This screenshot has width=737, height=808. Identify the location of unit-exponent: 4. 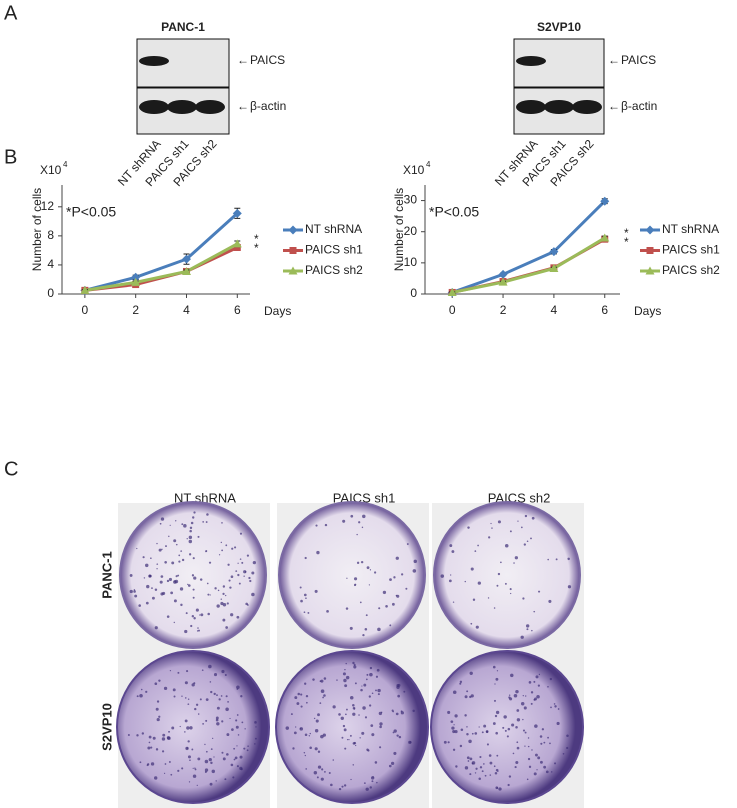
(65, 164).